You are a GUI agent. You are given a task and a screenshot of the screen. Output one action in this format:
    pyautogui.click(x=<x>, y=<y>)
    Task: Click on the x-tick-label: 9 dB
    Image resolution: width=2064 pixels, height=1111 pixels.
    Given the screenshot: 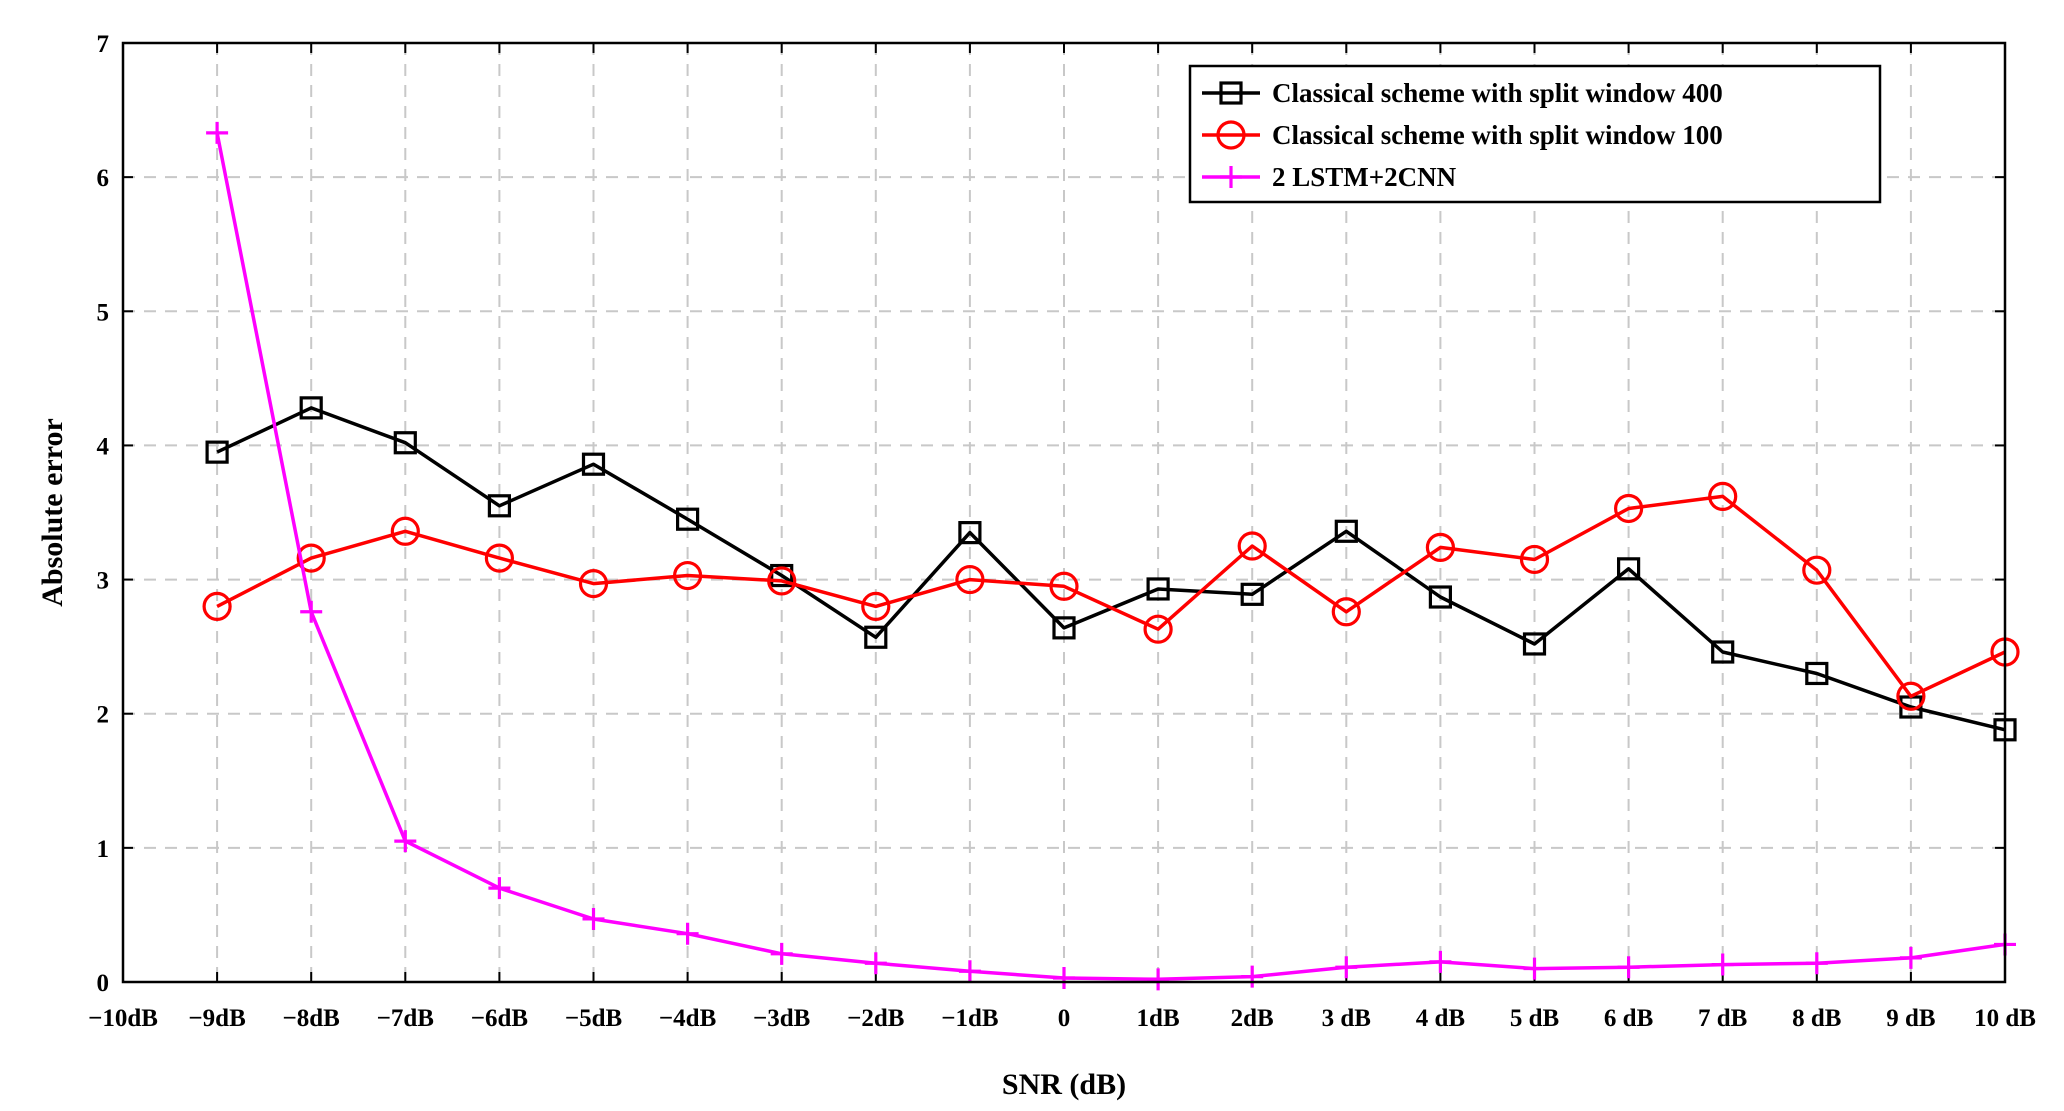 What is the action you would take?
    pyautogui.click(x=1910, y=1018)
    